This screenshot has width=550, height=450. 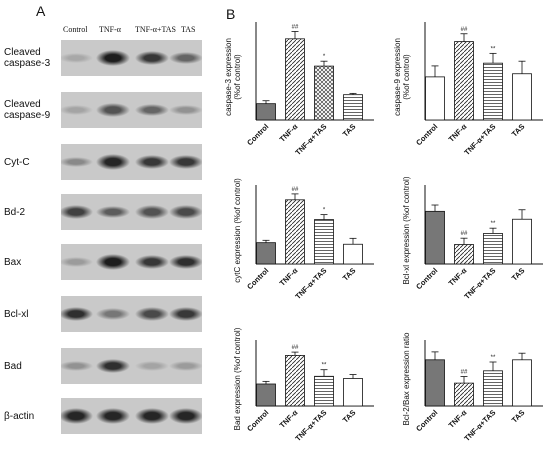 I want to click on blot-label-line: Bcl-xl, so click(x=16, y=314).